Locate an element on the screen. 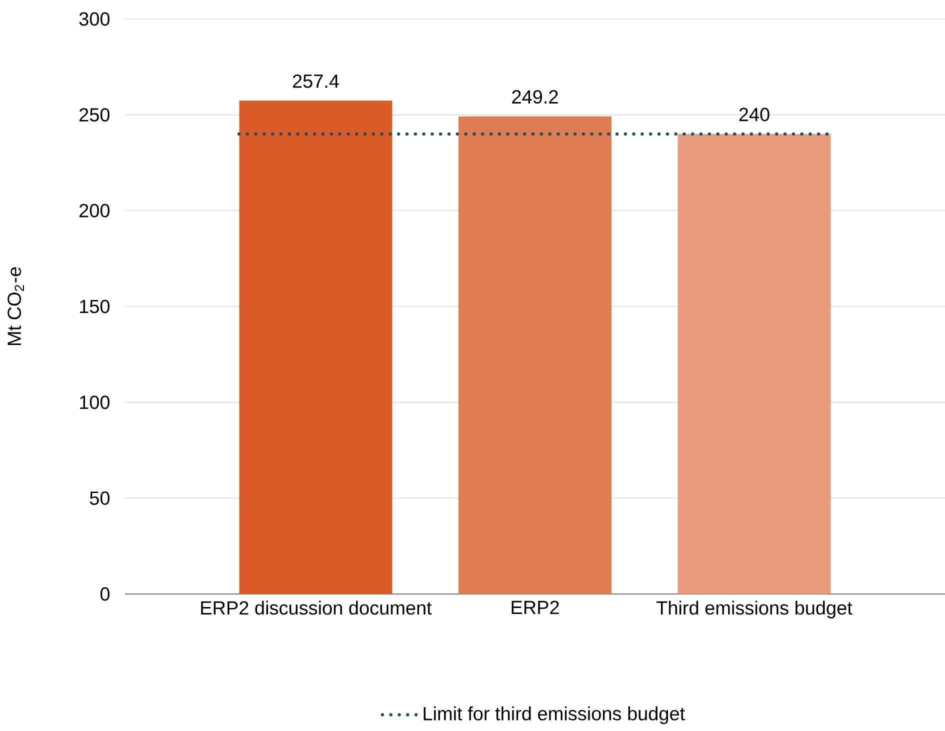 The width and height of the screenshot is (945, 731). x-tick-label: ERP2 discussion document is located at coordinates (316, 607).